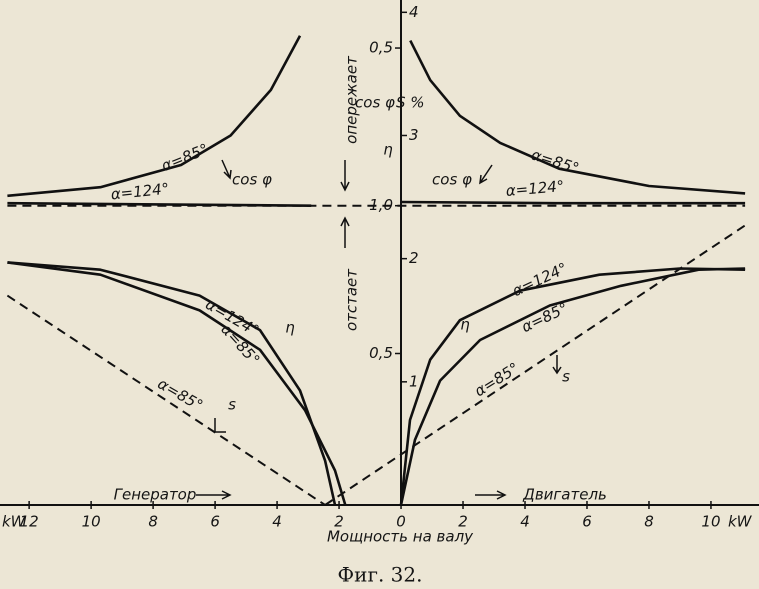 The width and height of the screenshot is (759, 589). What do you see at coordinates (414, 12) in the screenshot?
I see `y-tick-label: 4` at bounding box center [414, 12].